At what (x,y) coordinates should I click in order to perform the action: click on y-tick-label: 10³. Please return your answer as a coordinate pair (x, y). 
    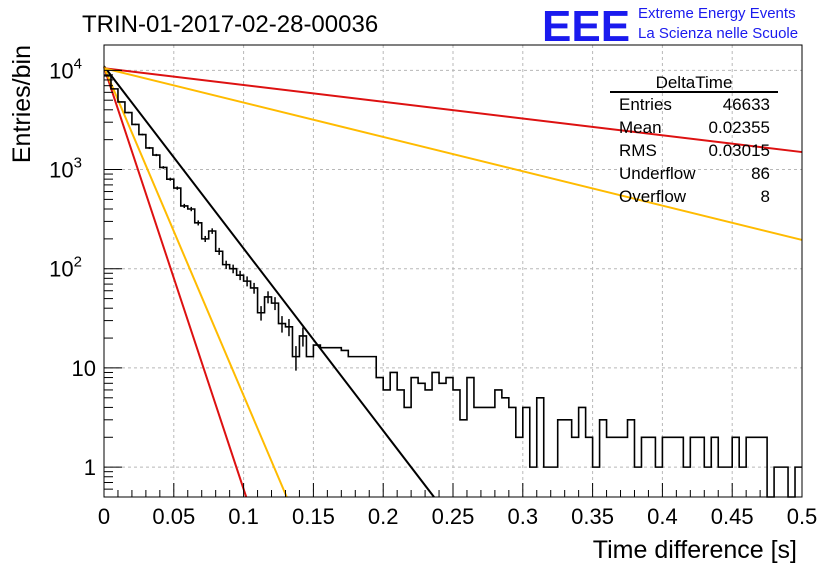
    Looking at the image, I should click on (65, 169).